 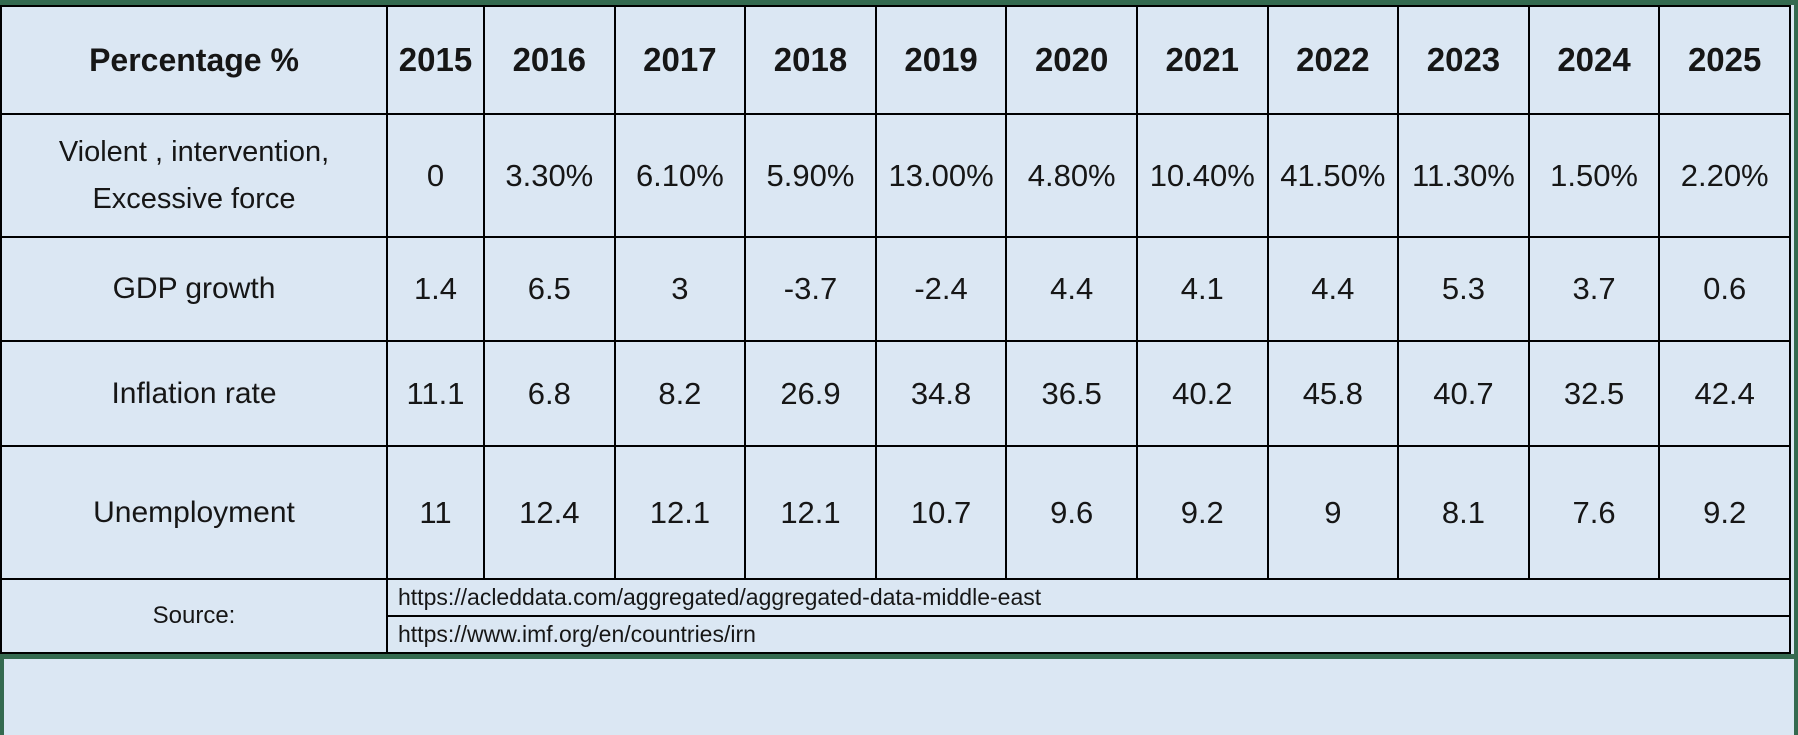 What do you see at coordinates (194, 198) in the screenshot?
I see `row-label-line: Excessive force` at bounding box center [194, 198].